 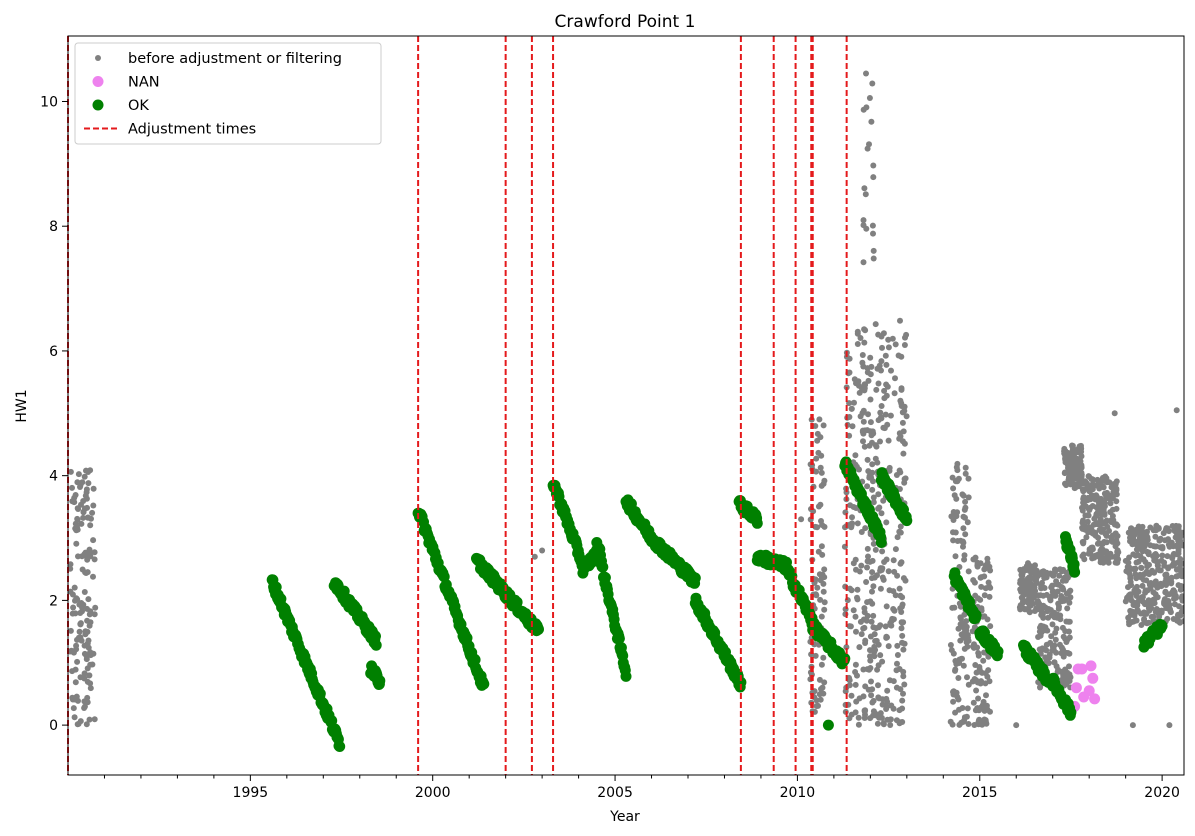 I want to click on y-tick-label: 10, so click(x=49, y=102).